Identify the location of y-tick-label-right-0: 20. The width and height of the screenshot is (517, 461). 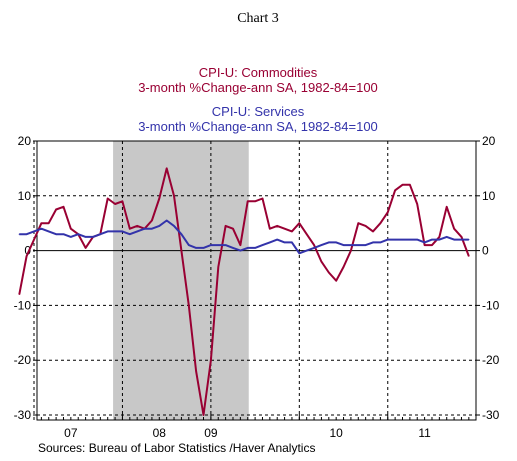
(489, 141).